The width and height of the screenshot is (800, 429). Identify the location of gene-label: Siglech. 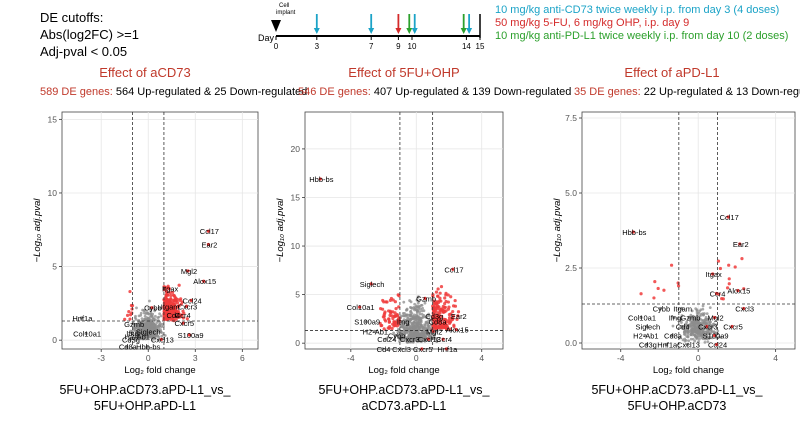
(148, 331).